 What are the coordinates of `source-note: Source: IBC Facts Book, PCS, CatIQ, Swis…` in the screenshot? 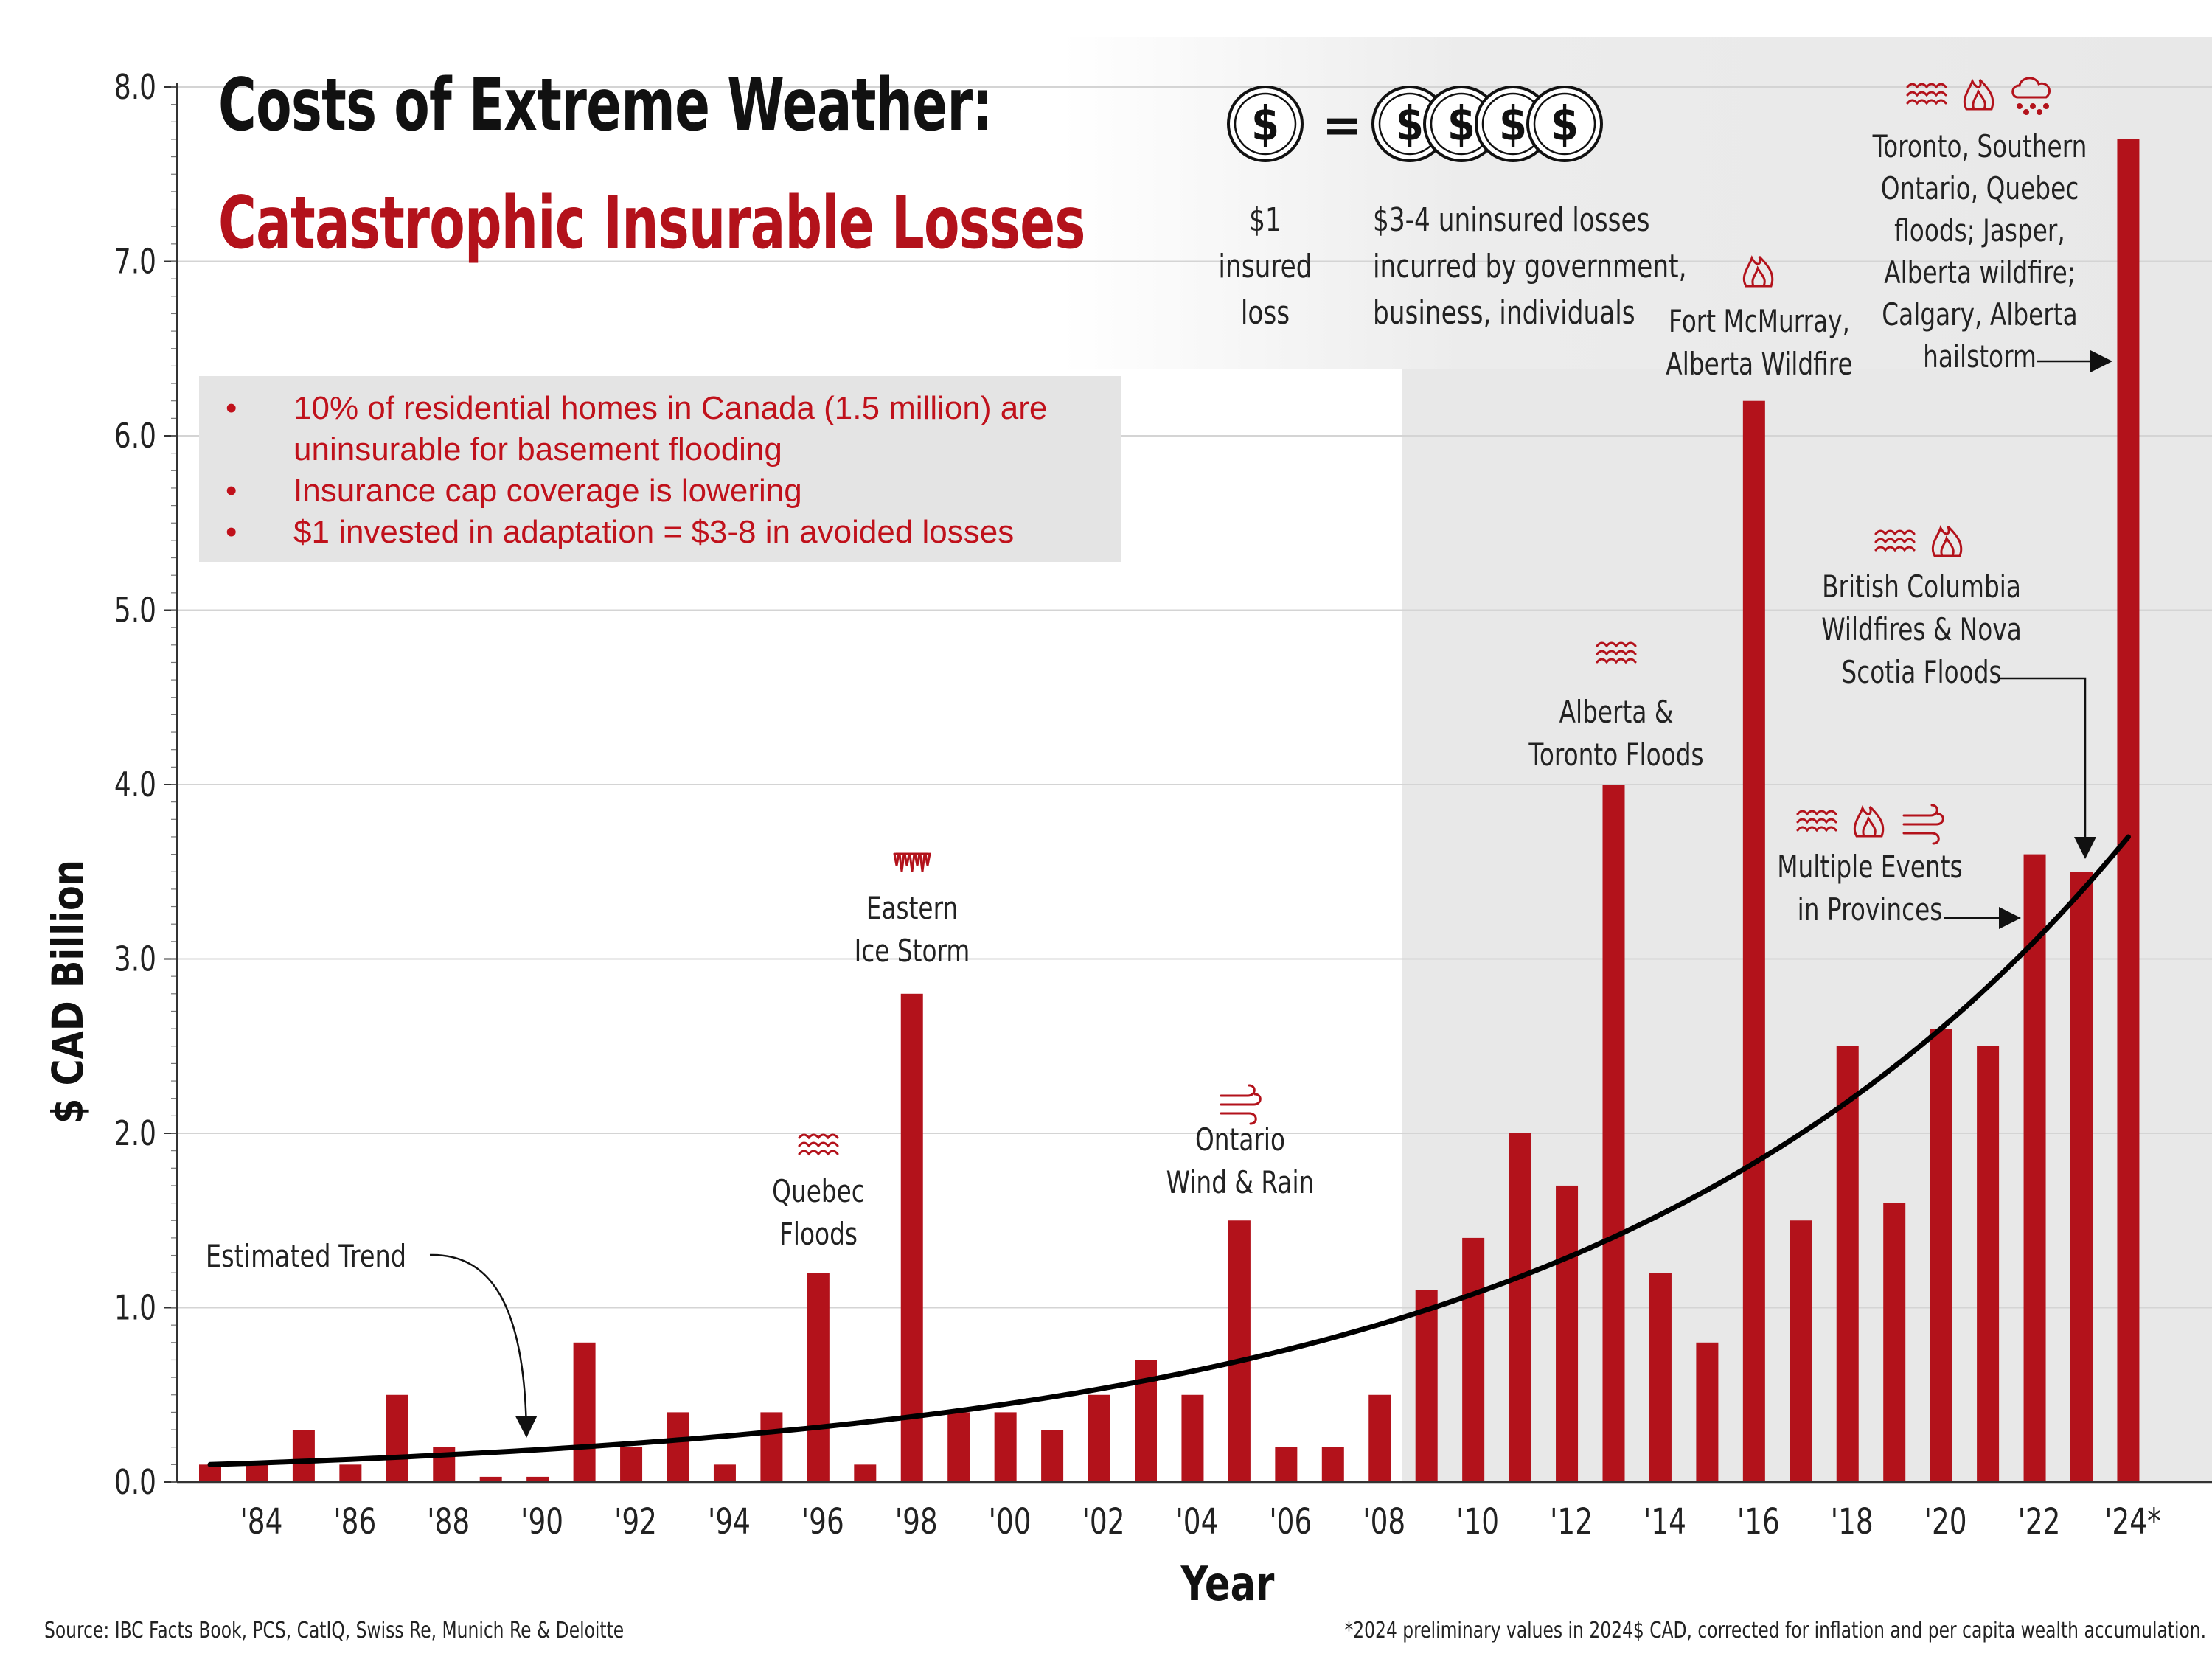 It's located at (334, 1631).